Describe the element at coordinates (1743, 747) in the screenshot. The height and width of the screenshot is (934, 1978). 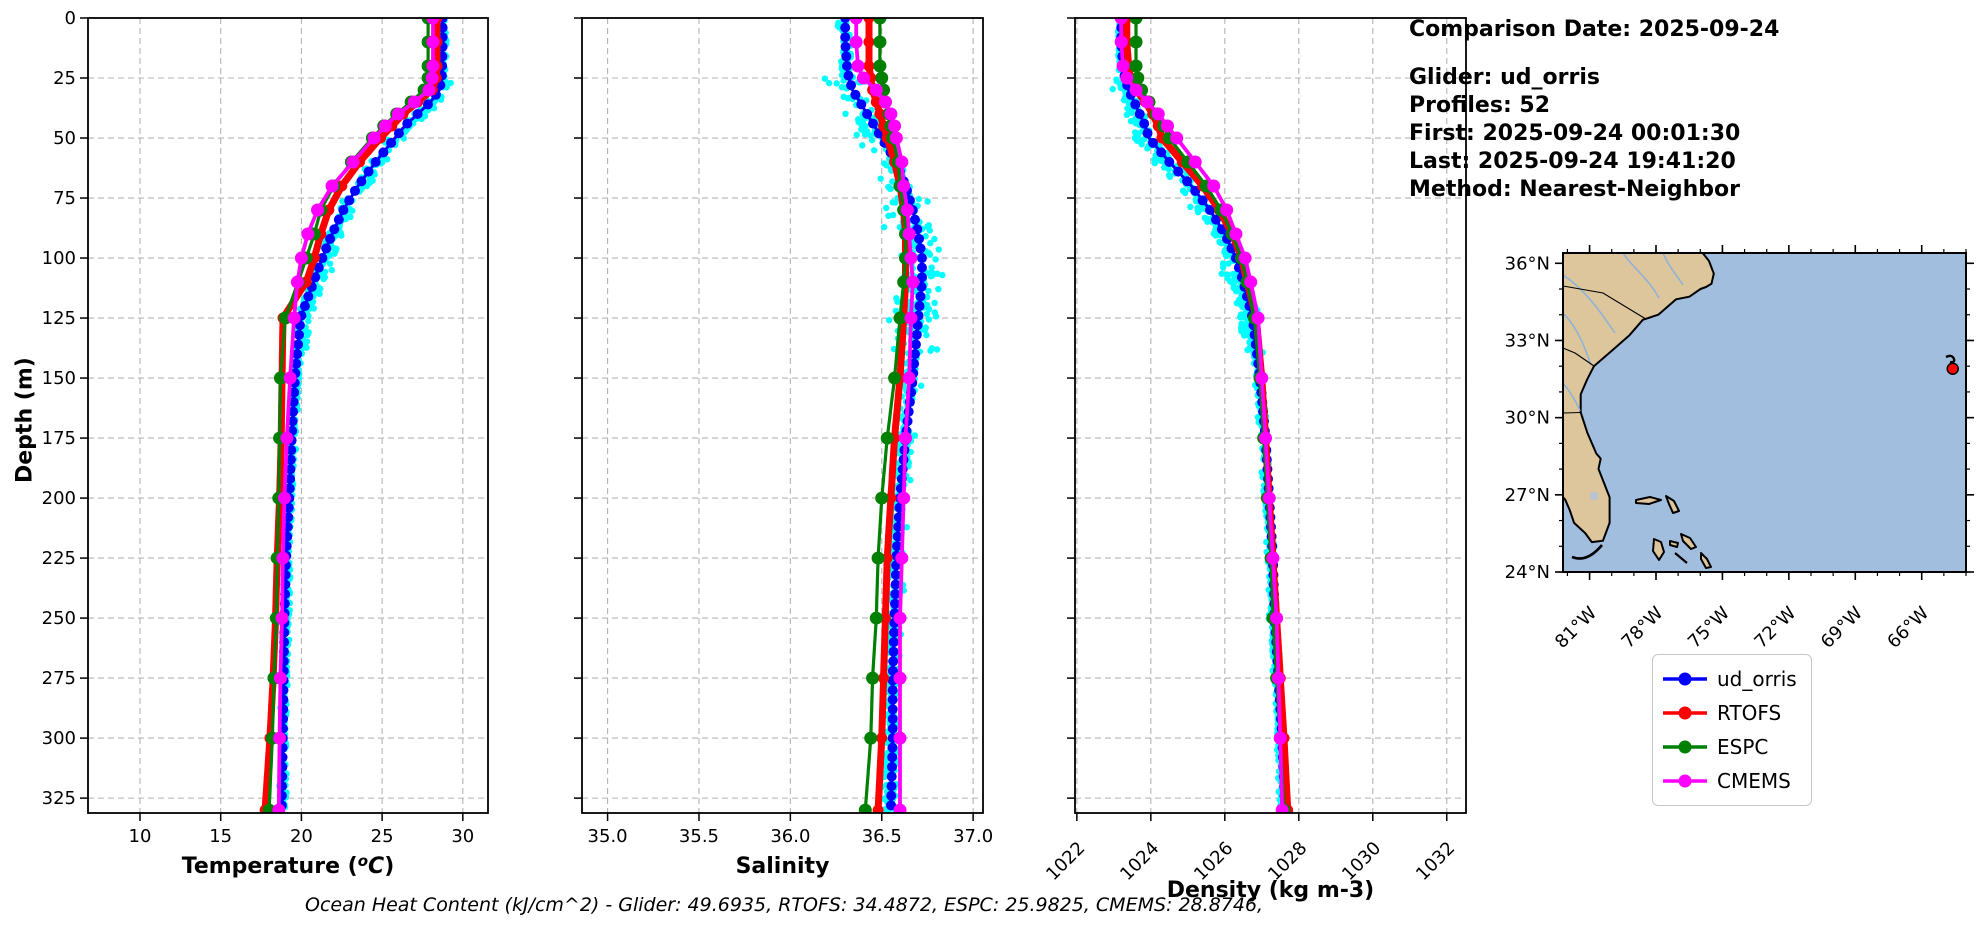
I see `legend-label: ESPC` at that location.